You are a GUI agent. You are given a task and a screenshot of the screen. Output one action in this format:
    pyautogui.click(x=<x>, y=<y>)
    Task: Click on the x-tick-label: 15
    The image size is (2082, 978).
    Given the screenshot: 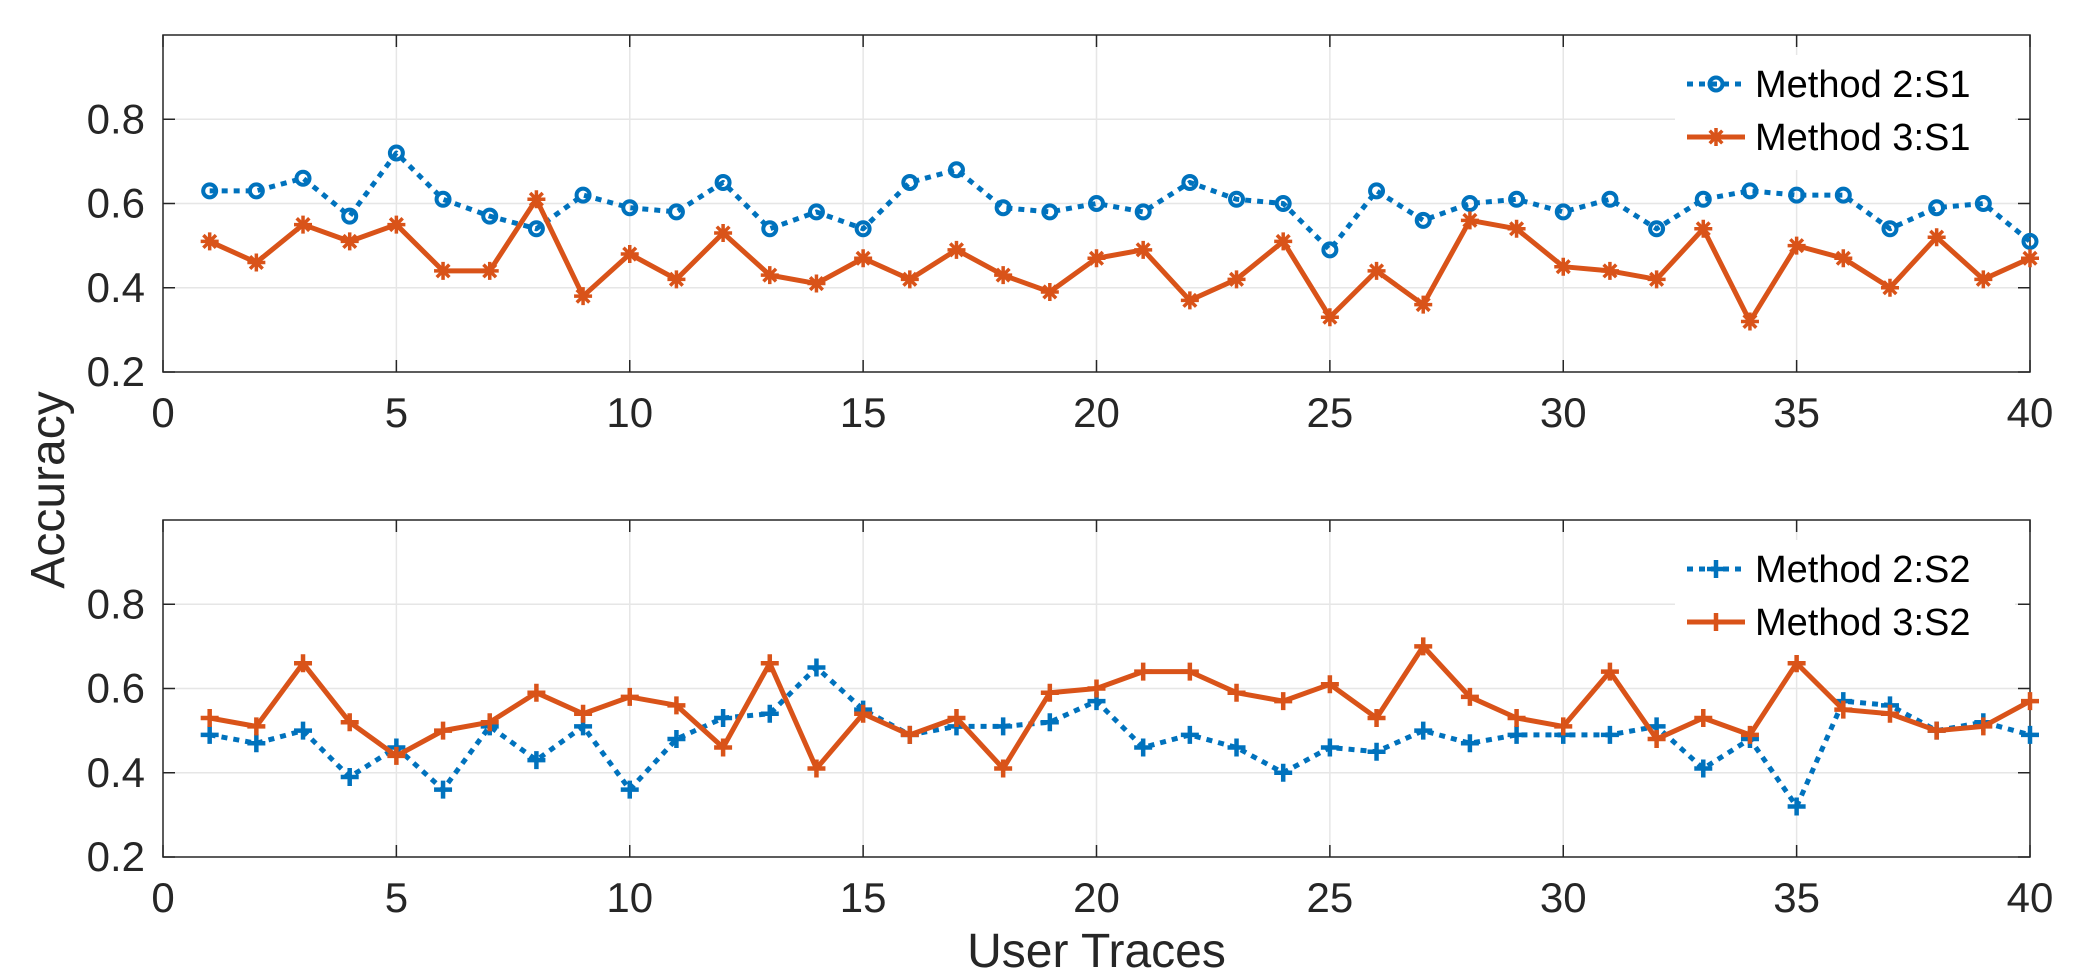 What is the action you would take?
    pyautogui.click(x=863, y=897)
    